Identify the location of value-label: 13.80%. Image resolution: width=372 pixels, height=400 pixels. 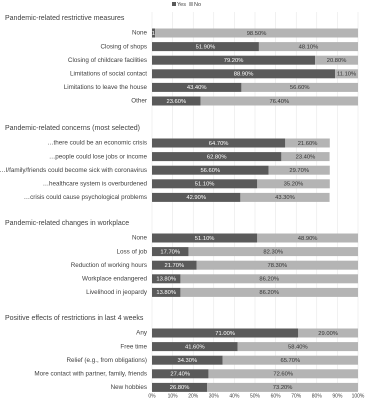
(166, 280).